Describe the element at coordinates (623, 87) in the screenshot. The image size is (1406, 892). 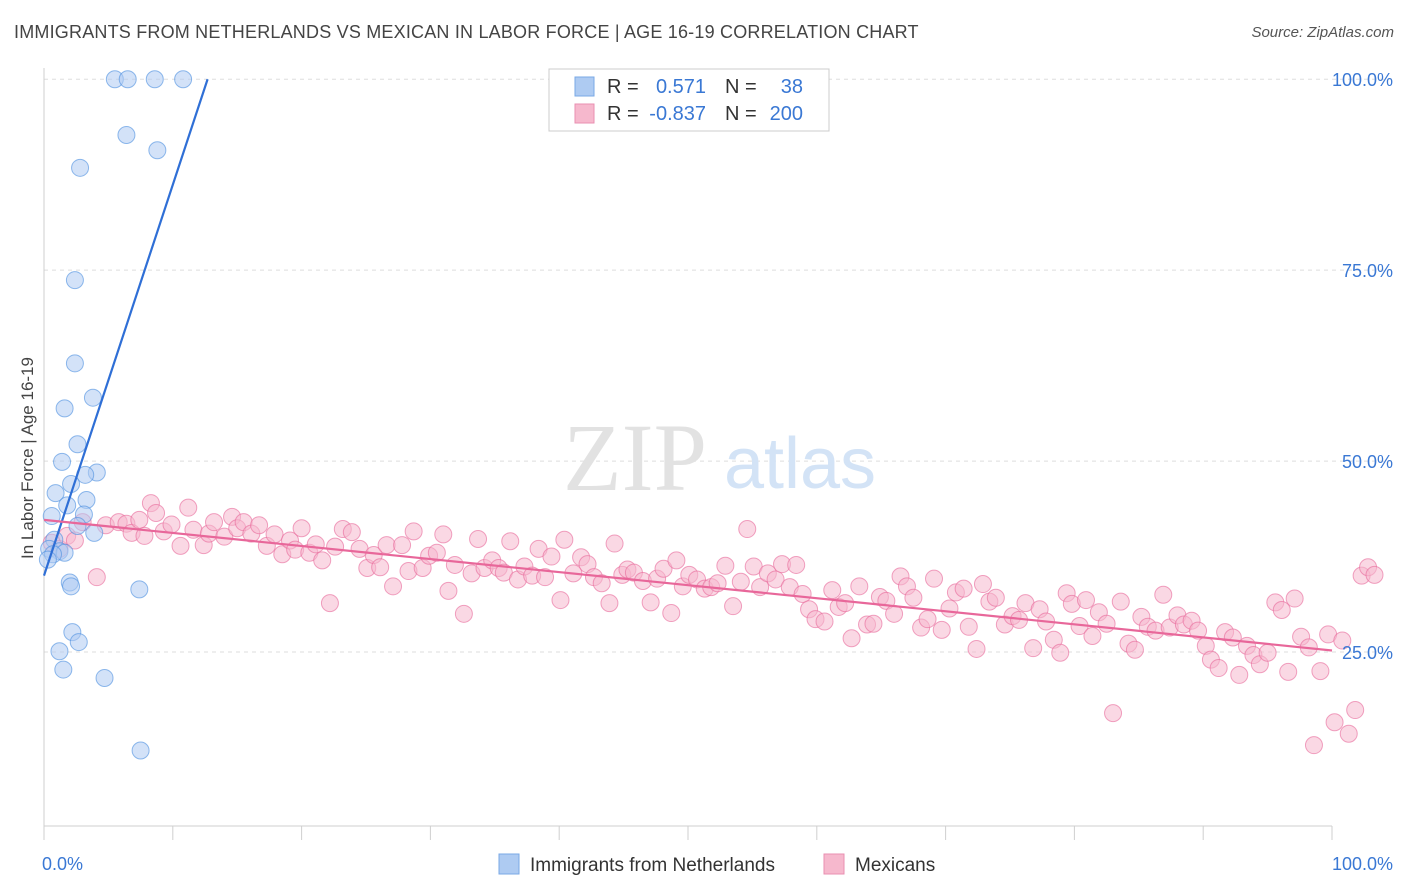
I see `legend-r-label-blue: R =` at that location.